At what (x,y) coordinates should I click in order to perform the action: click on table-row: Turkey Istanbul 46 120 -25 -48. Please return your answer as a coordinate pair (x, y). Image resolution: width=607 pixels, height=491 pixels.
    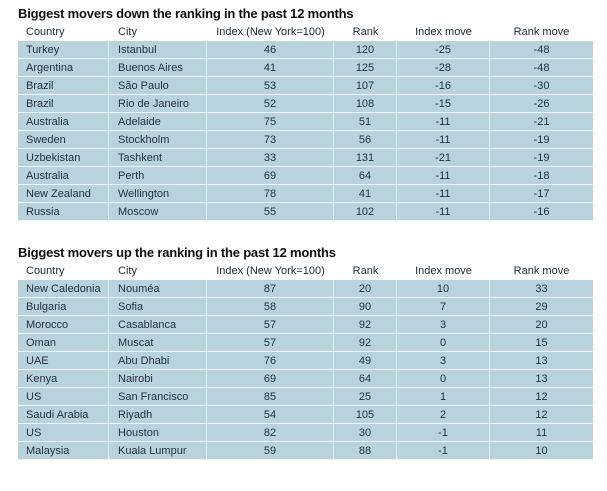
    Looking at the image, I should click on (305, 50).